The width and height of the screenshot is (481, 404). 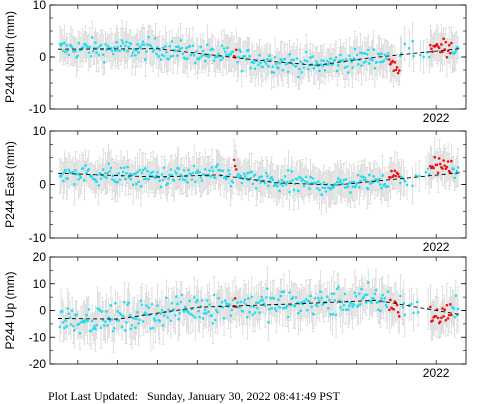 I want to click on trend-line, so click(x=259, y=57).